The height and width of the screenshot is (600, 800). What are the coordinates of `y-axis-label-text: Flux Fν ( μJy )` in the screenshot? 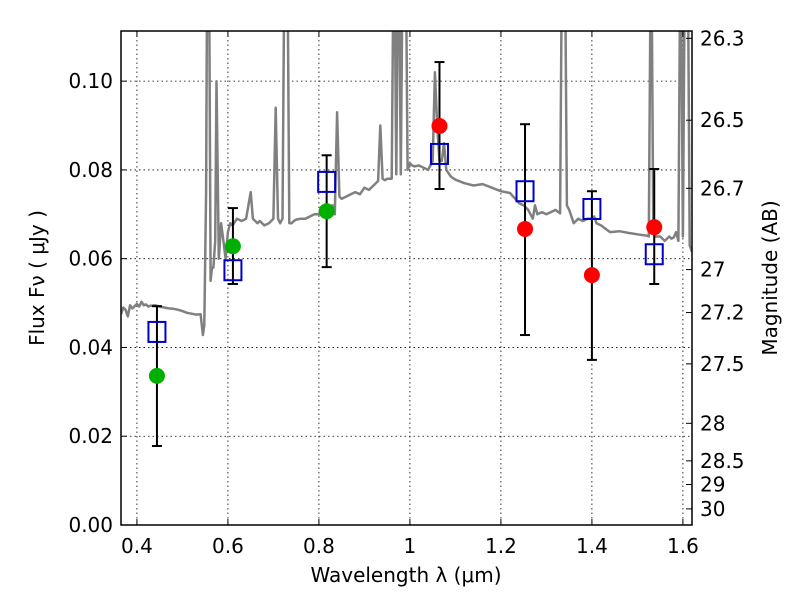 It's located at (37, 278).